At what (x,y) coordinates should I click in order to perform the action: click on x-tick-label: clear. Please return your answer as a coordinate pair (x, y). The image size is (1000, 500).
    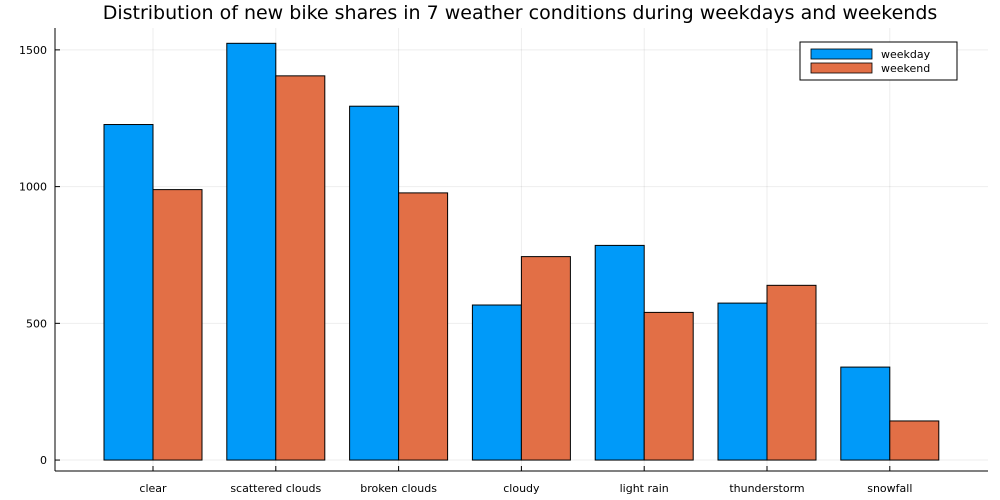
    Looking at the image, I should click on (153, 488).